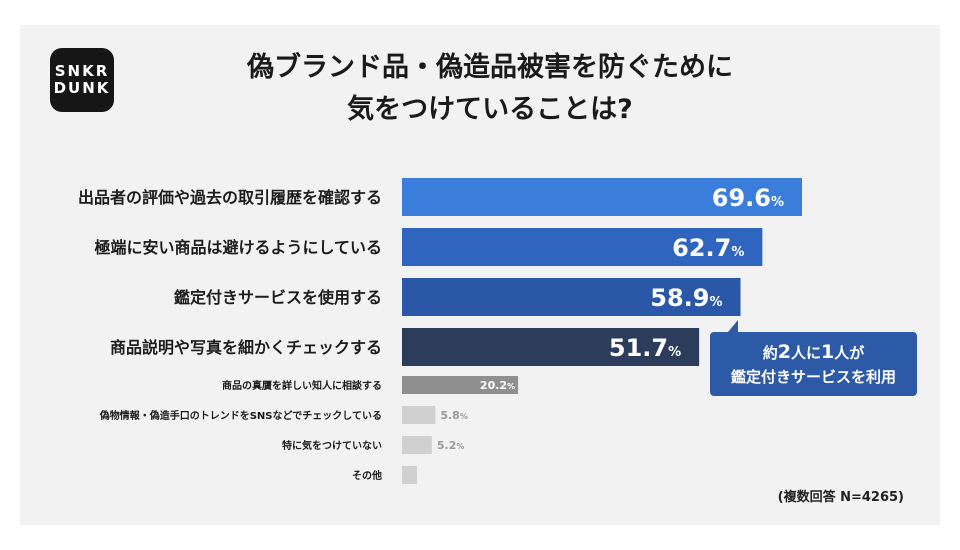 This screenshot has width=960, height=550. Describe the element at coordinates (240, 415) in the screenshot. I see `category-label-5: 偽物情報・偽造手口のトレンドをSNSなどでチェックしている` at that location.